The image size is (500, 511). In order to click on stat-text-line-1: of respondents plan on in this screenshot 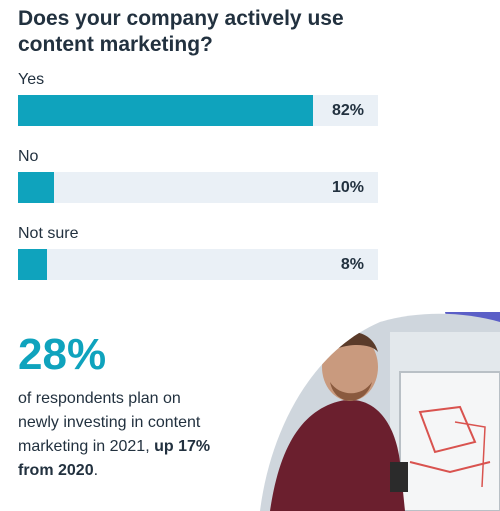, I will do `click(99, 398)`.